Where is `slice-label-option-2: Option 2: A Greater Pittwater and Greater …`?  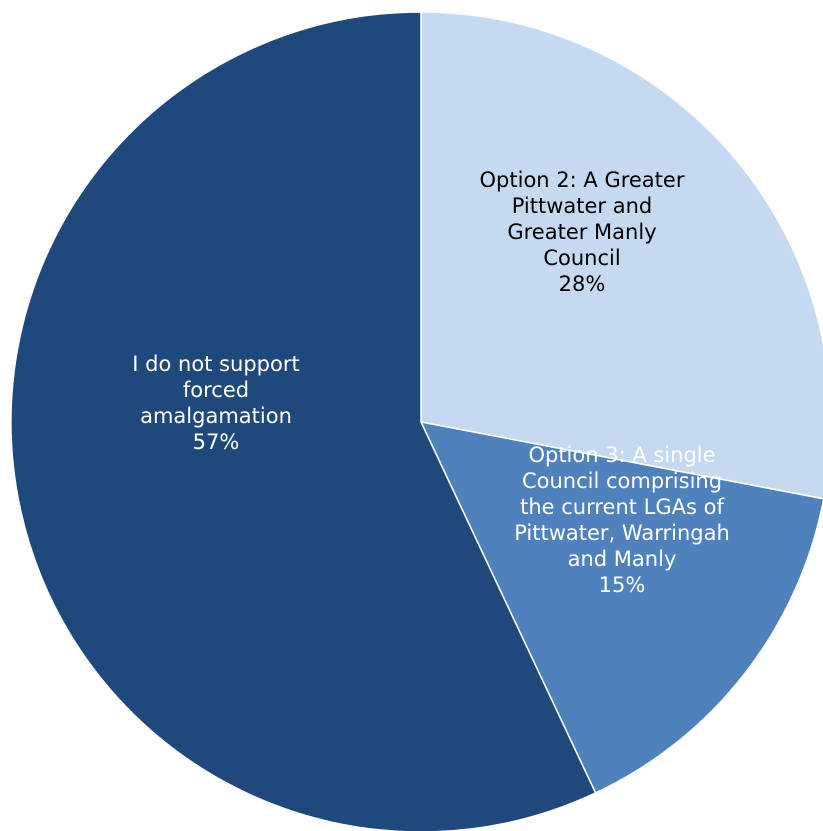
slice-label-option-2: Option 2: A Greater Pittwater and Greater … is located at coordinates (582, 232).